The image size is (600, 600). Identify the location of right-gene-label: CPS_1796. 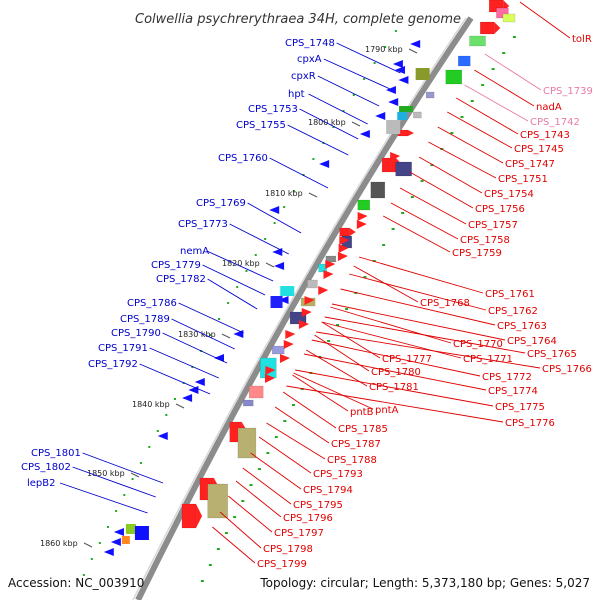
(308, 518).